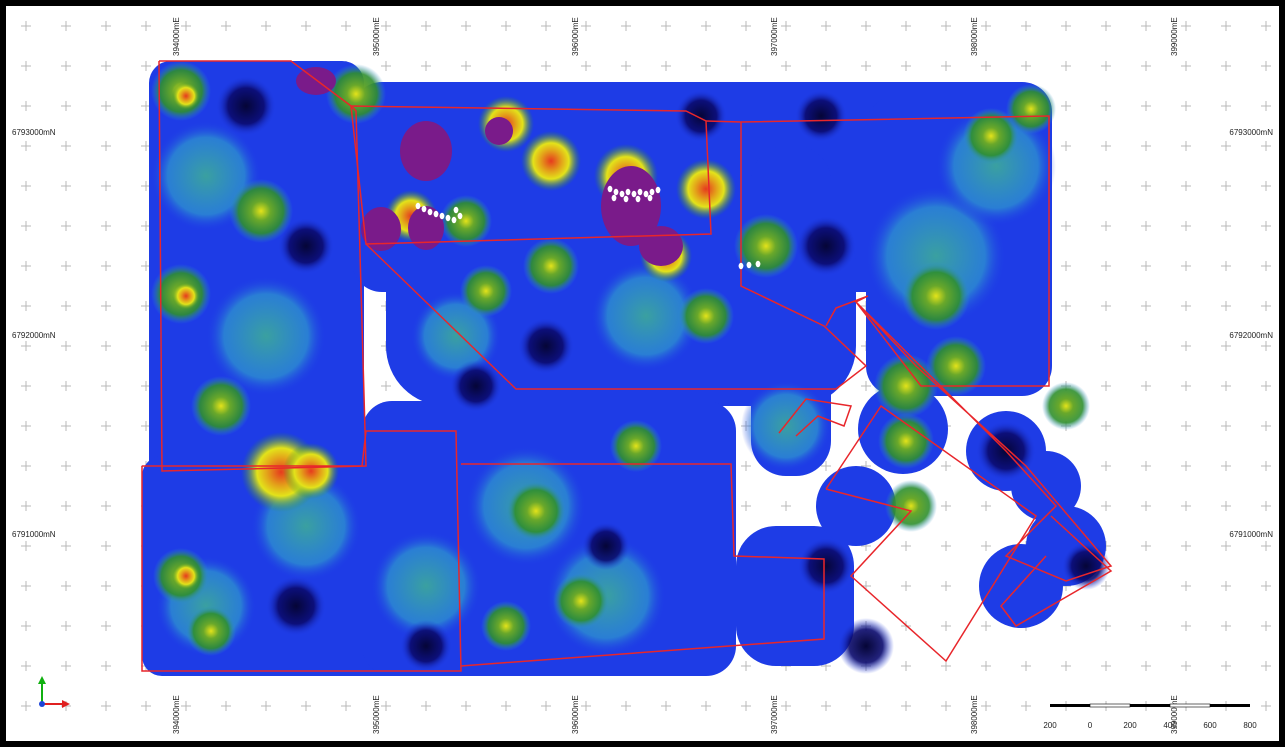  Describe the element at coordinates (34, 534) in the screenshot. I see `y-label-left-6791000: 6791000mN` at that location.